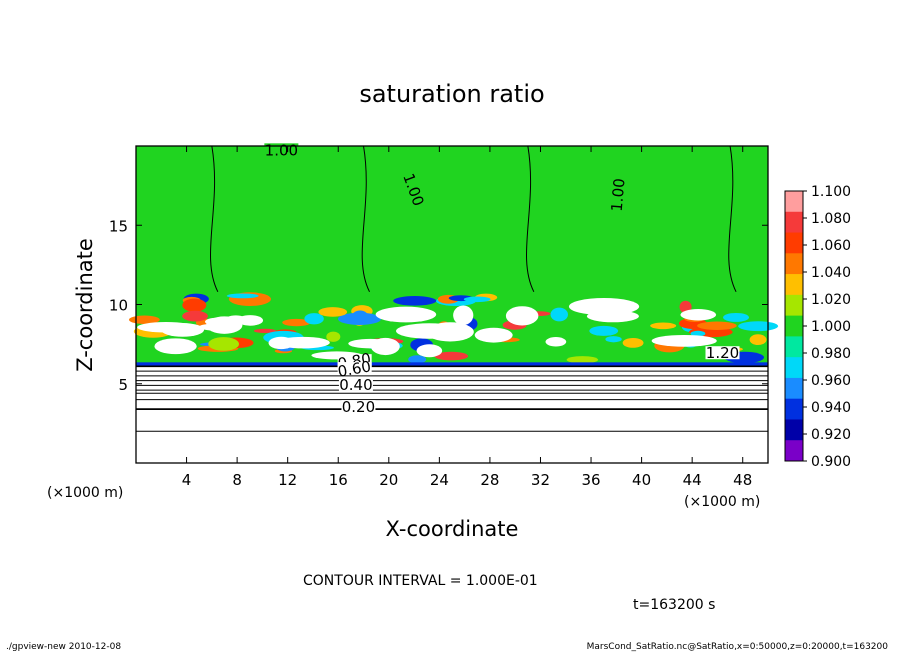 Image resolution: width=904 pixels, height=654 pixels. Describe the element at coordinates (692, 480) in the screenshot. I see `x-tick-label: 44` at that location.